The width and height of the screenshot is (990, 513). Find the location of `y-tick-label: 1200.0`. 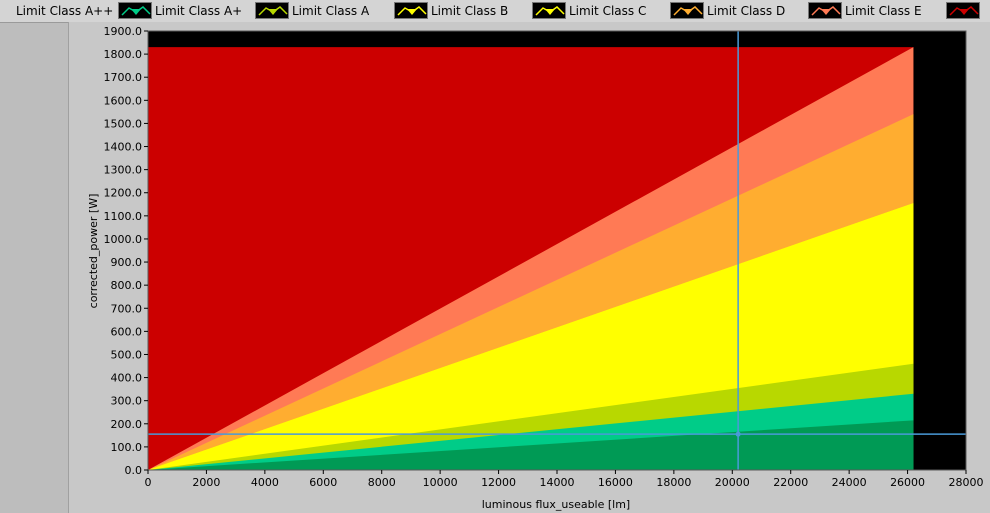

y-tick-label: 1200.0 is located at coordinates (123, 193).